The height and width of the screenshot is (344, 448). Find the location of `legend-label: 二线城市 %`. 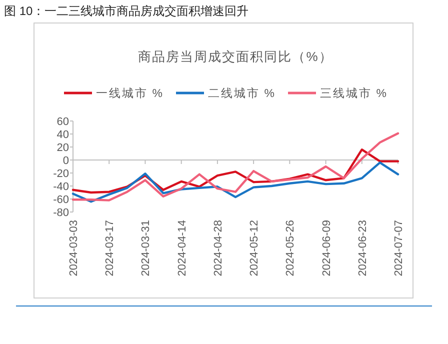

legend-label: 二线城市 % is located at coordinates (242, 93).